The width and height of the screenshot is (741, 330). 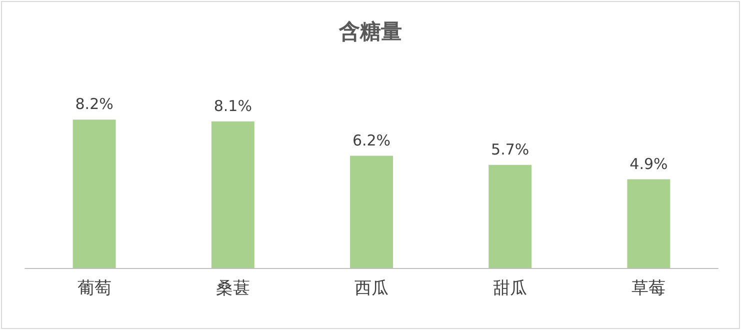 I want to click on x-tick-label: 桑葚, so click(x=233, y=288).